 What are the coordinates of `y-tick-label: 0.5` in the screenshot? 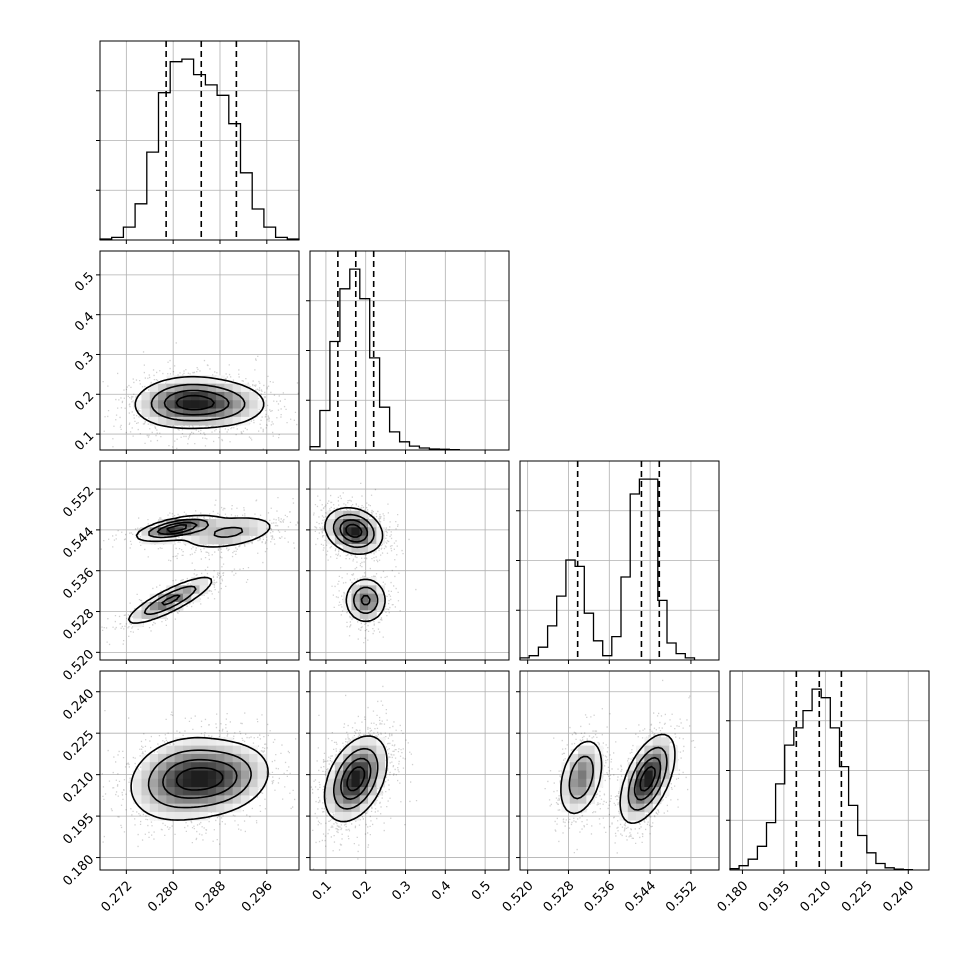 It's located at (84, 282).